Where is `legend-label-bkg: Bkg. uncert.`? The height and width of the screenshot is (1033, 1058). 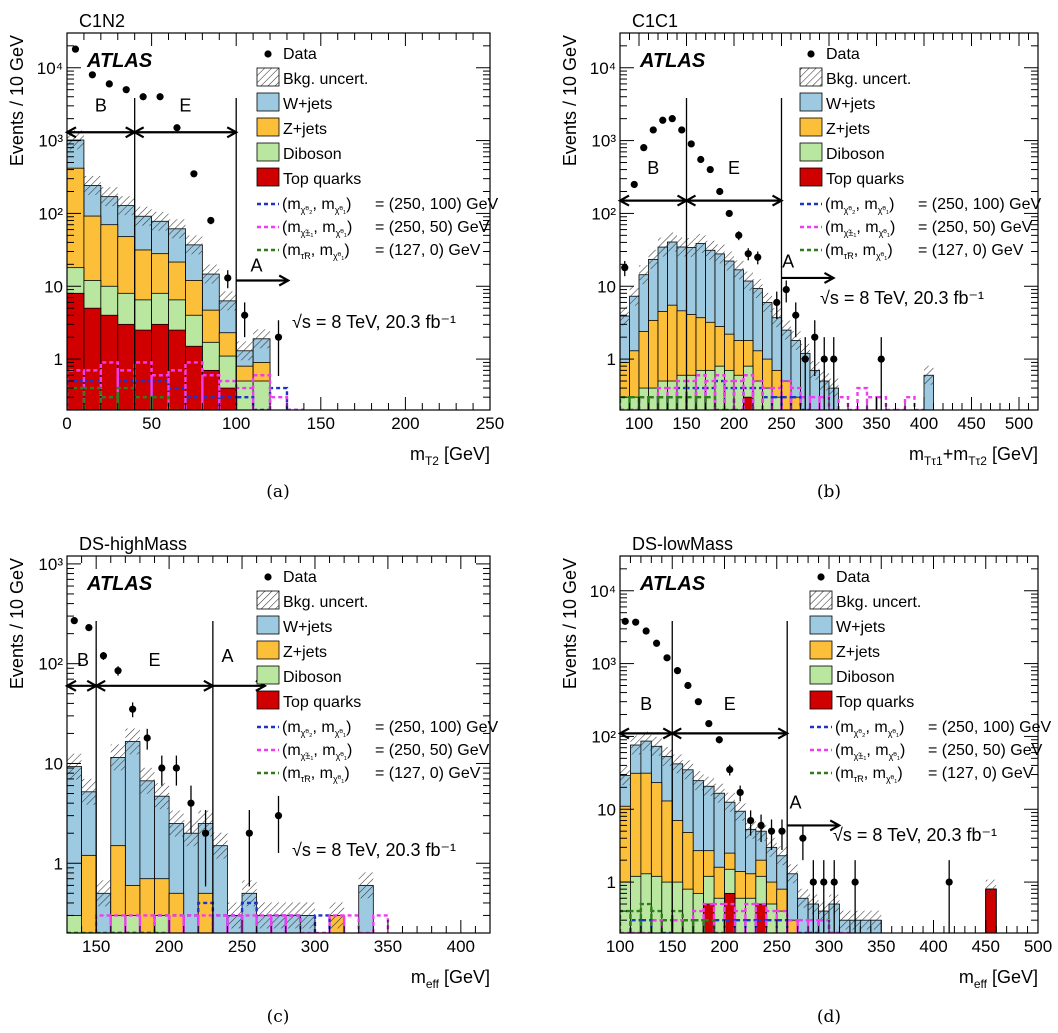 legend-label-bkg: Bkg. uncert. is located at coordinates (325, 79).